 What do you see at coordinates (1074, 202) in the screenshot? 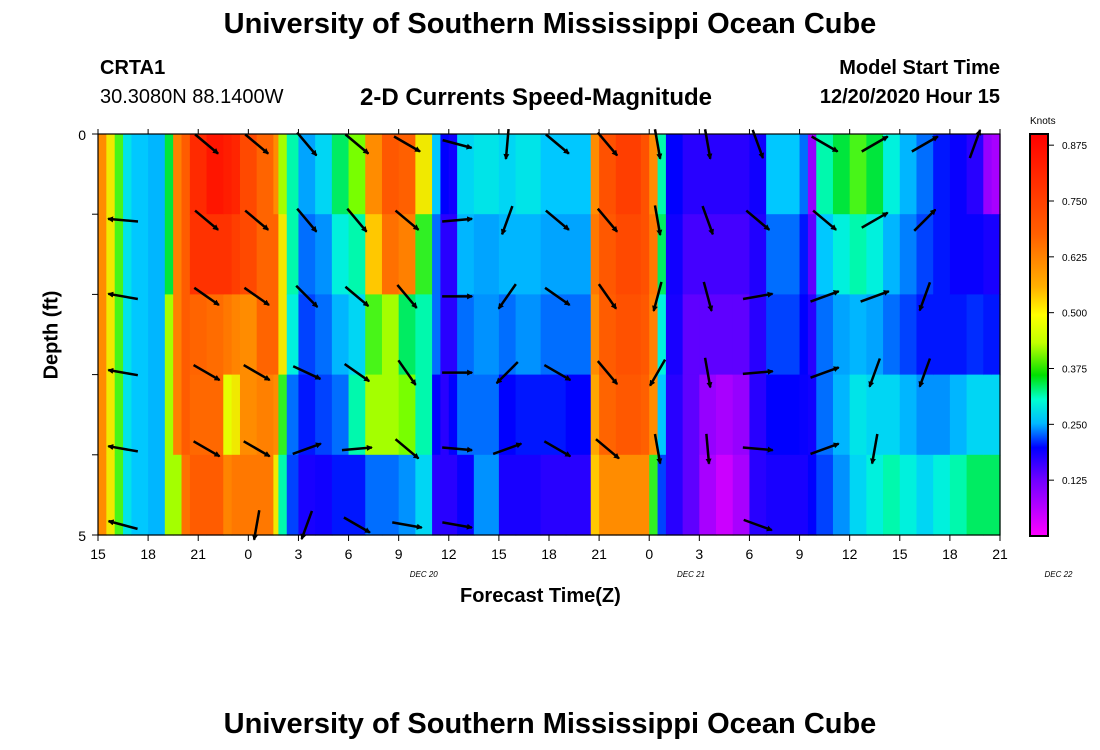
I see `colorbar-tick-label: 0.750` at bounding box center [1074, 202].